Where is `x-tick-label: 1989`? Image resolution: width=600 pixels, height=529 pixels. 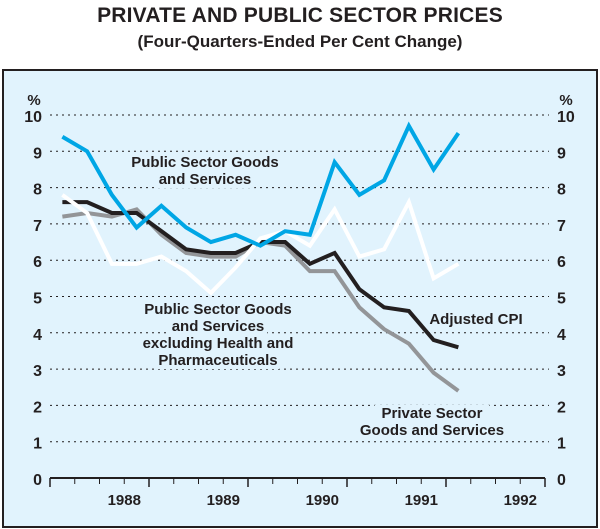 x-tick-label: 1989 is located at coordinates (223, 500).